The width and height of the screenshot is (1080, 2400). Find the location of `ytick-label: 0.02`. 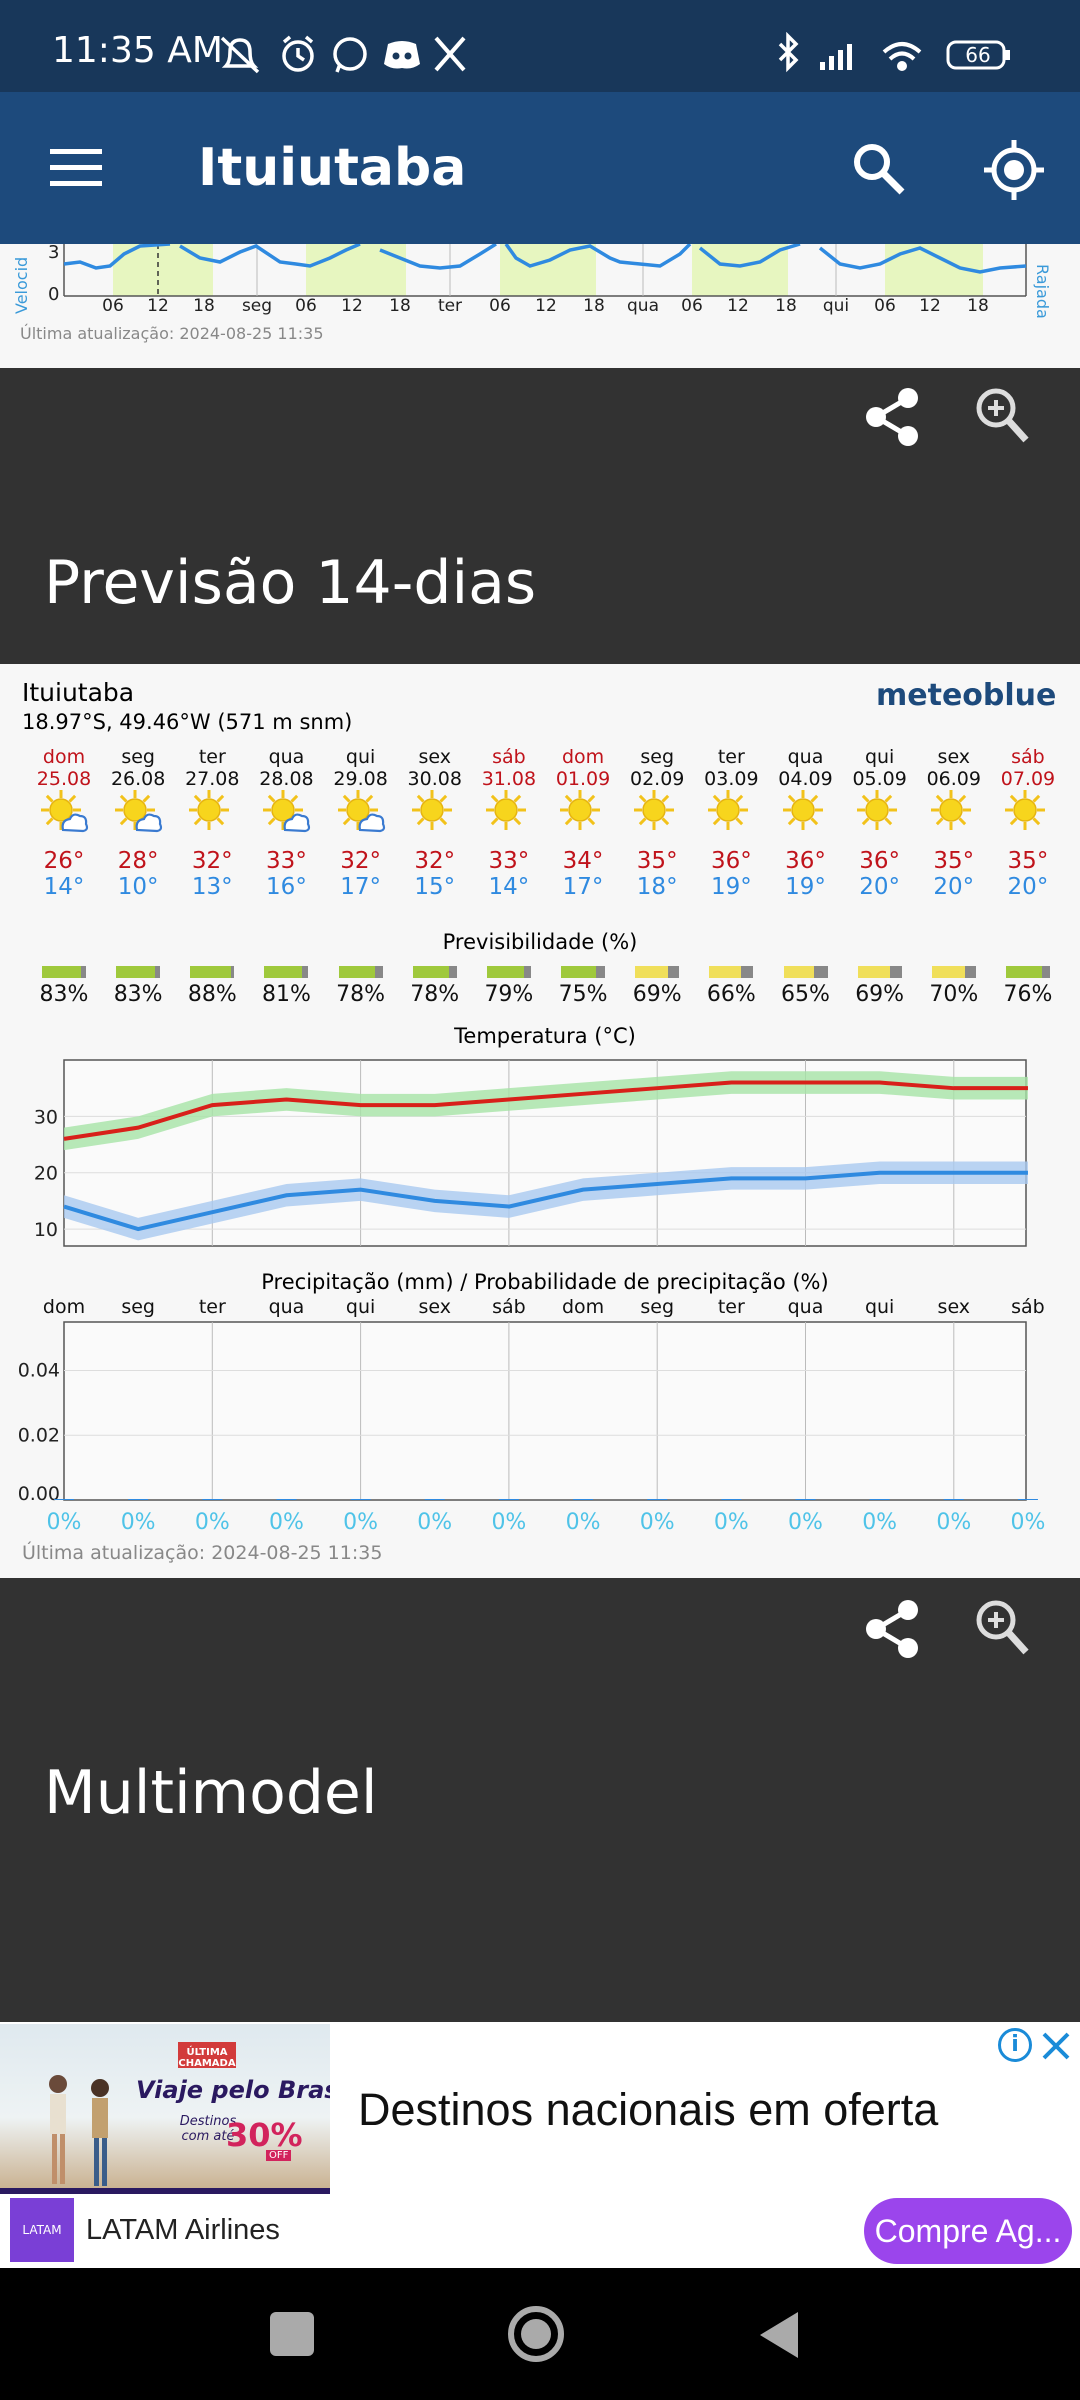

ytick-label: 0.02 is located at coordinates (39, 1435).